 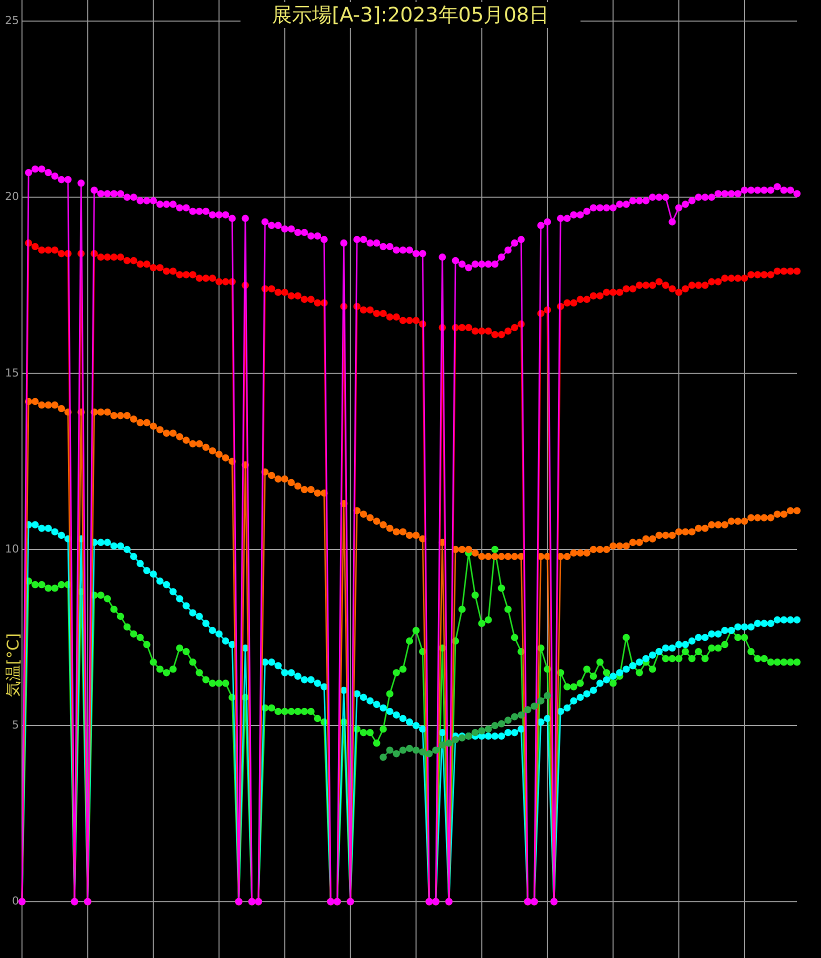 What do you see at coordinates (15, 901) in the screenshot?
I see `y-tick-label: 0` at bounding box center [15, 901].